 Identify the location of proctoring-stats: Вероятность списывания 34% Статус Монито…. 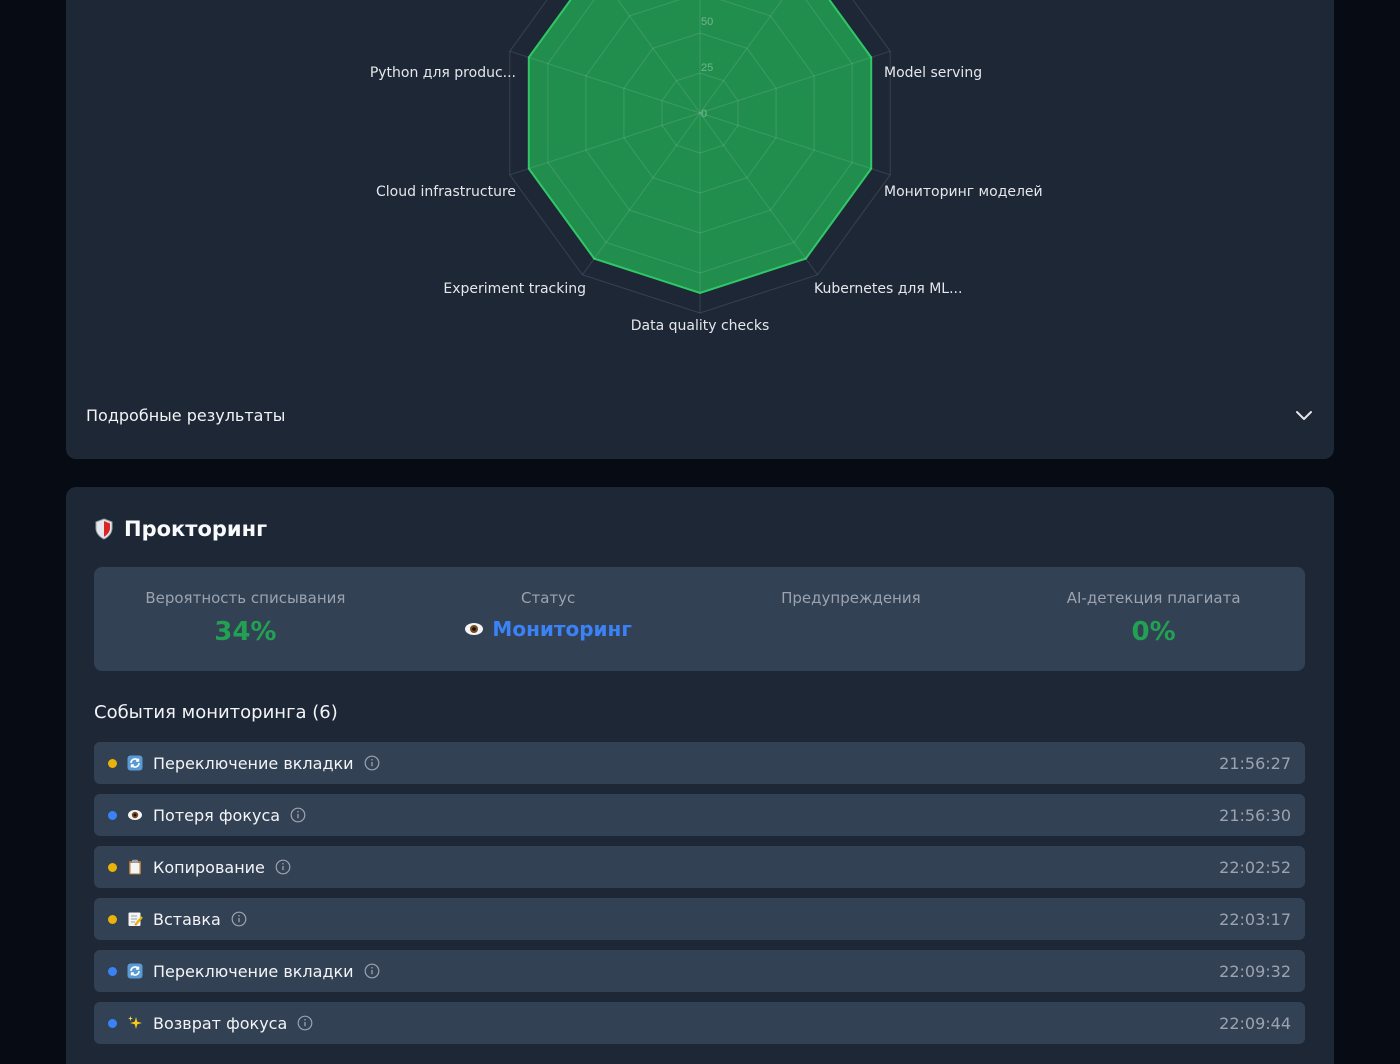
(699, 619).